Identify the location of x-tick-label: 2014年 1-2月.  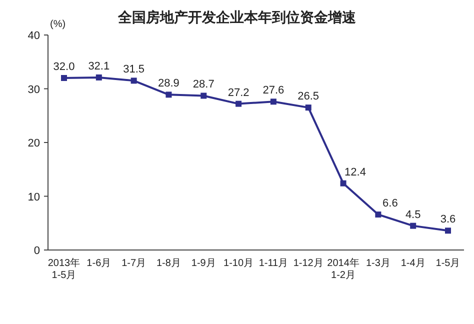
(343, 269).